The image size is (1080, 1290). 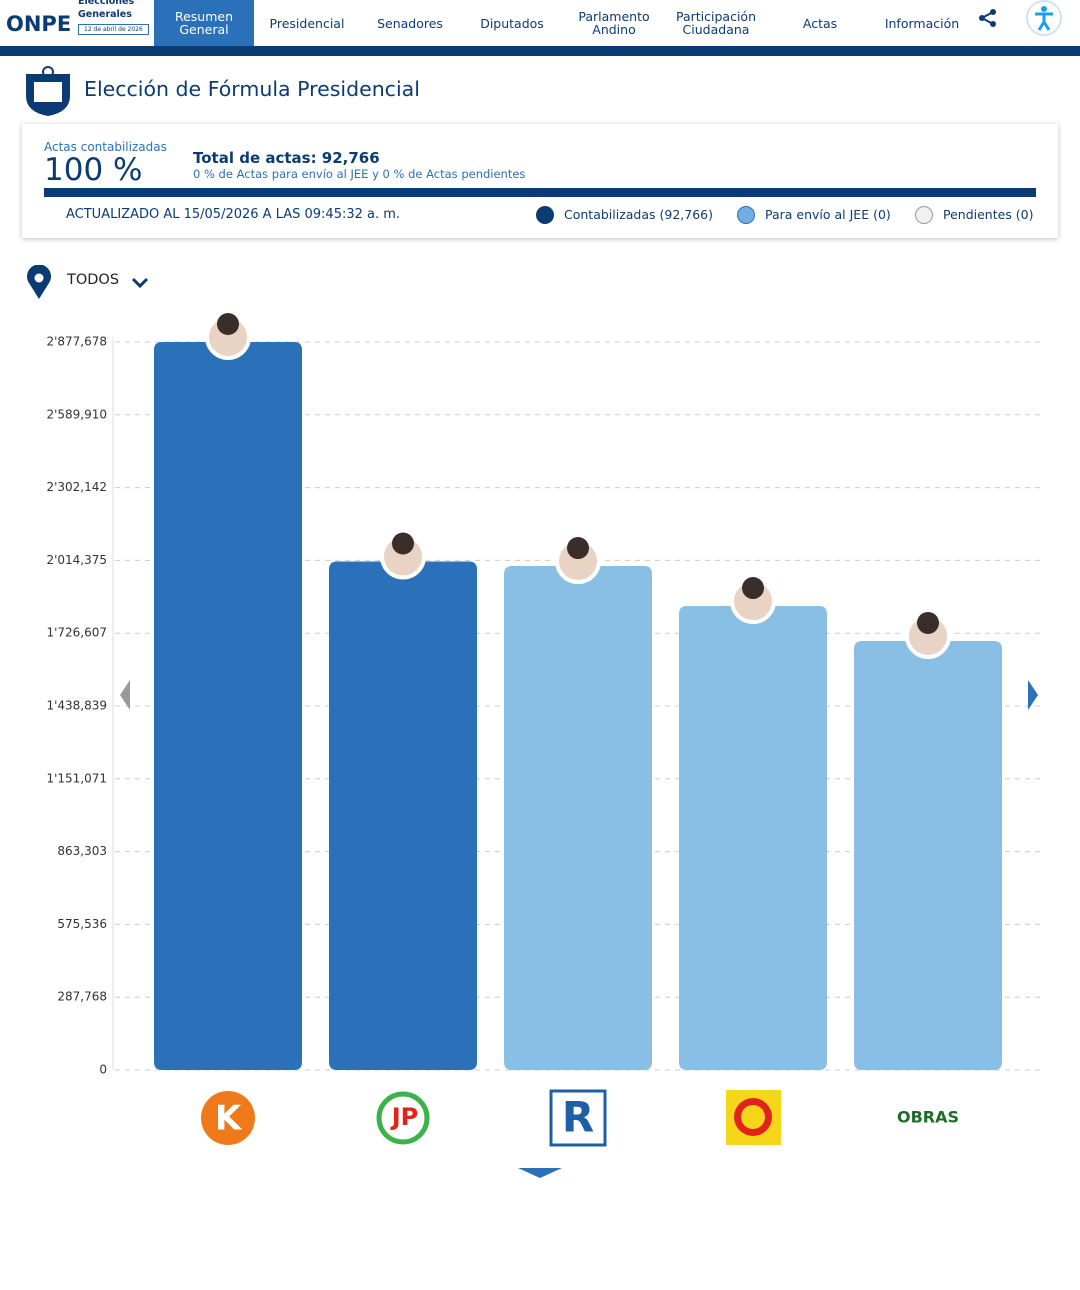 What do you see at coordinates (204, 23) in the screenshot?
I see `nav-item: Resumen General` at bounding box center [204, 23].